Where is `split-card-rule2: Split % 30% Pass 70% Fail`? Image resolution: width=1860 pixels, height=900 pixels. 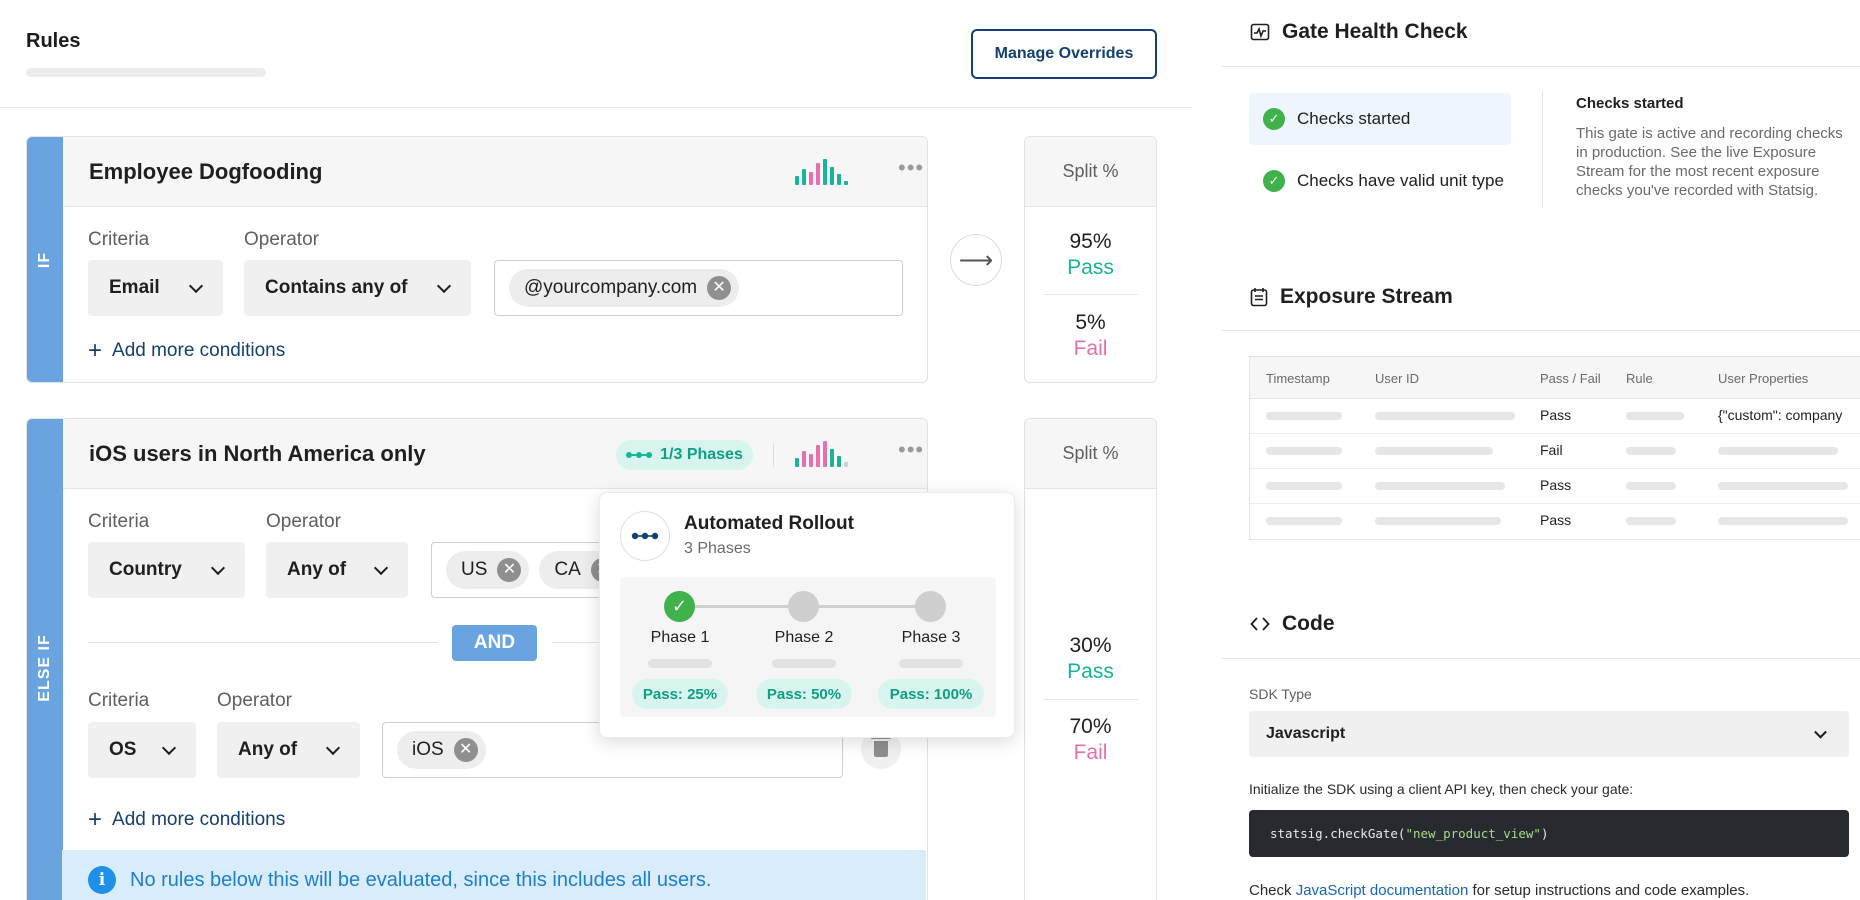 split-card-rule2: Split % 30% Pass 70% Fail is located at coordinates (1090, 659).